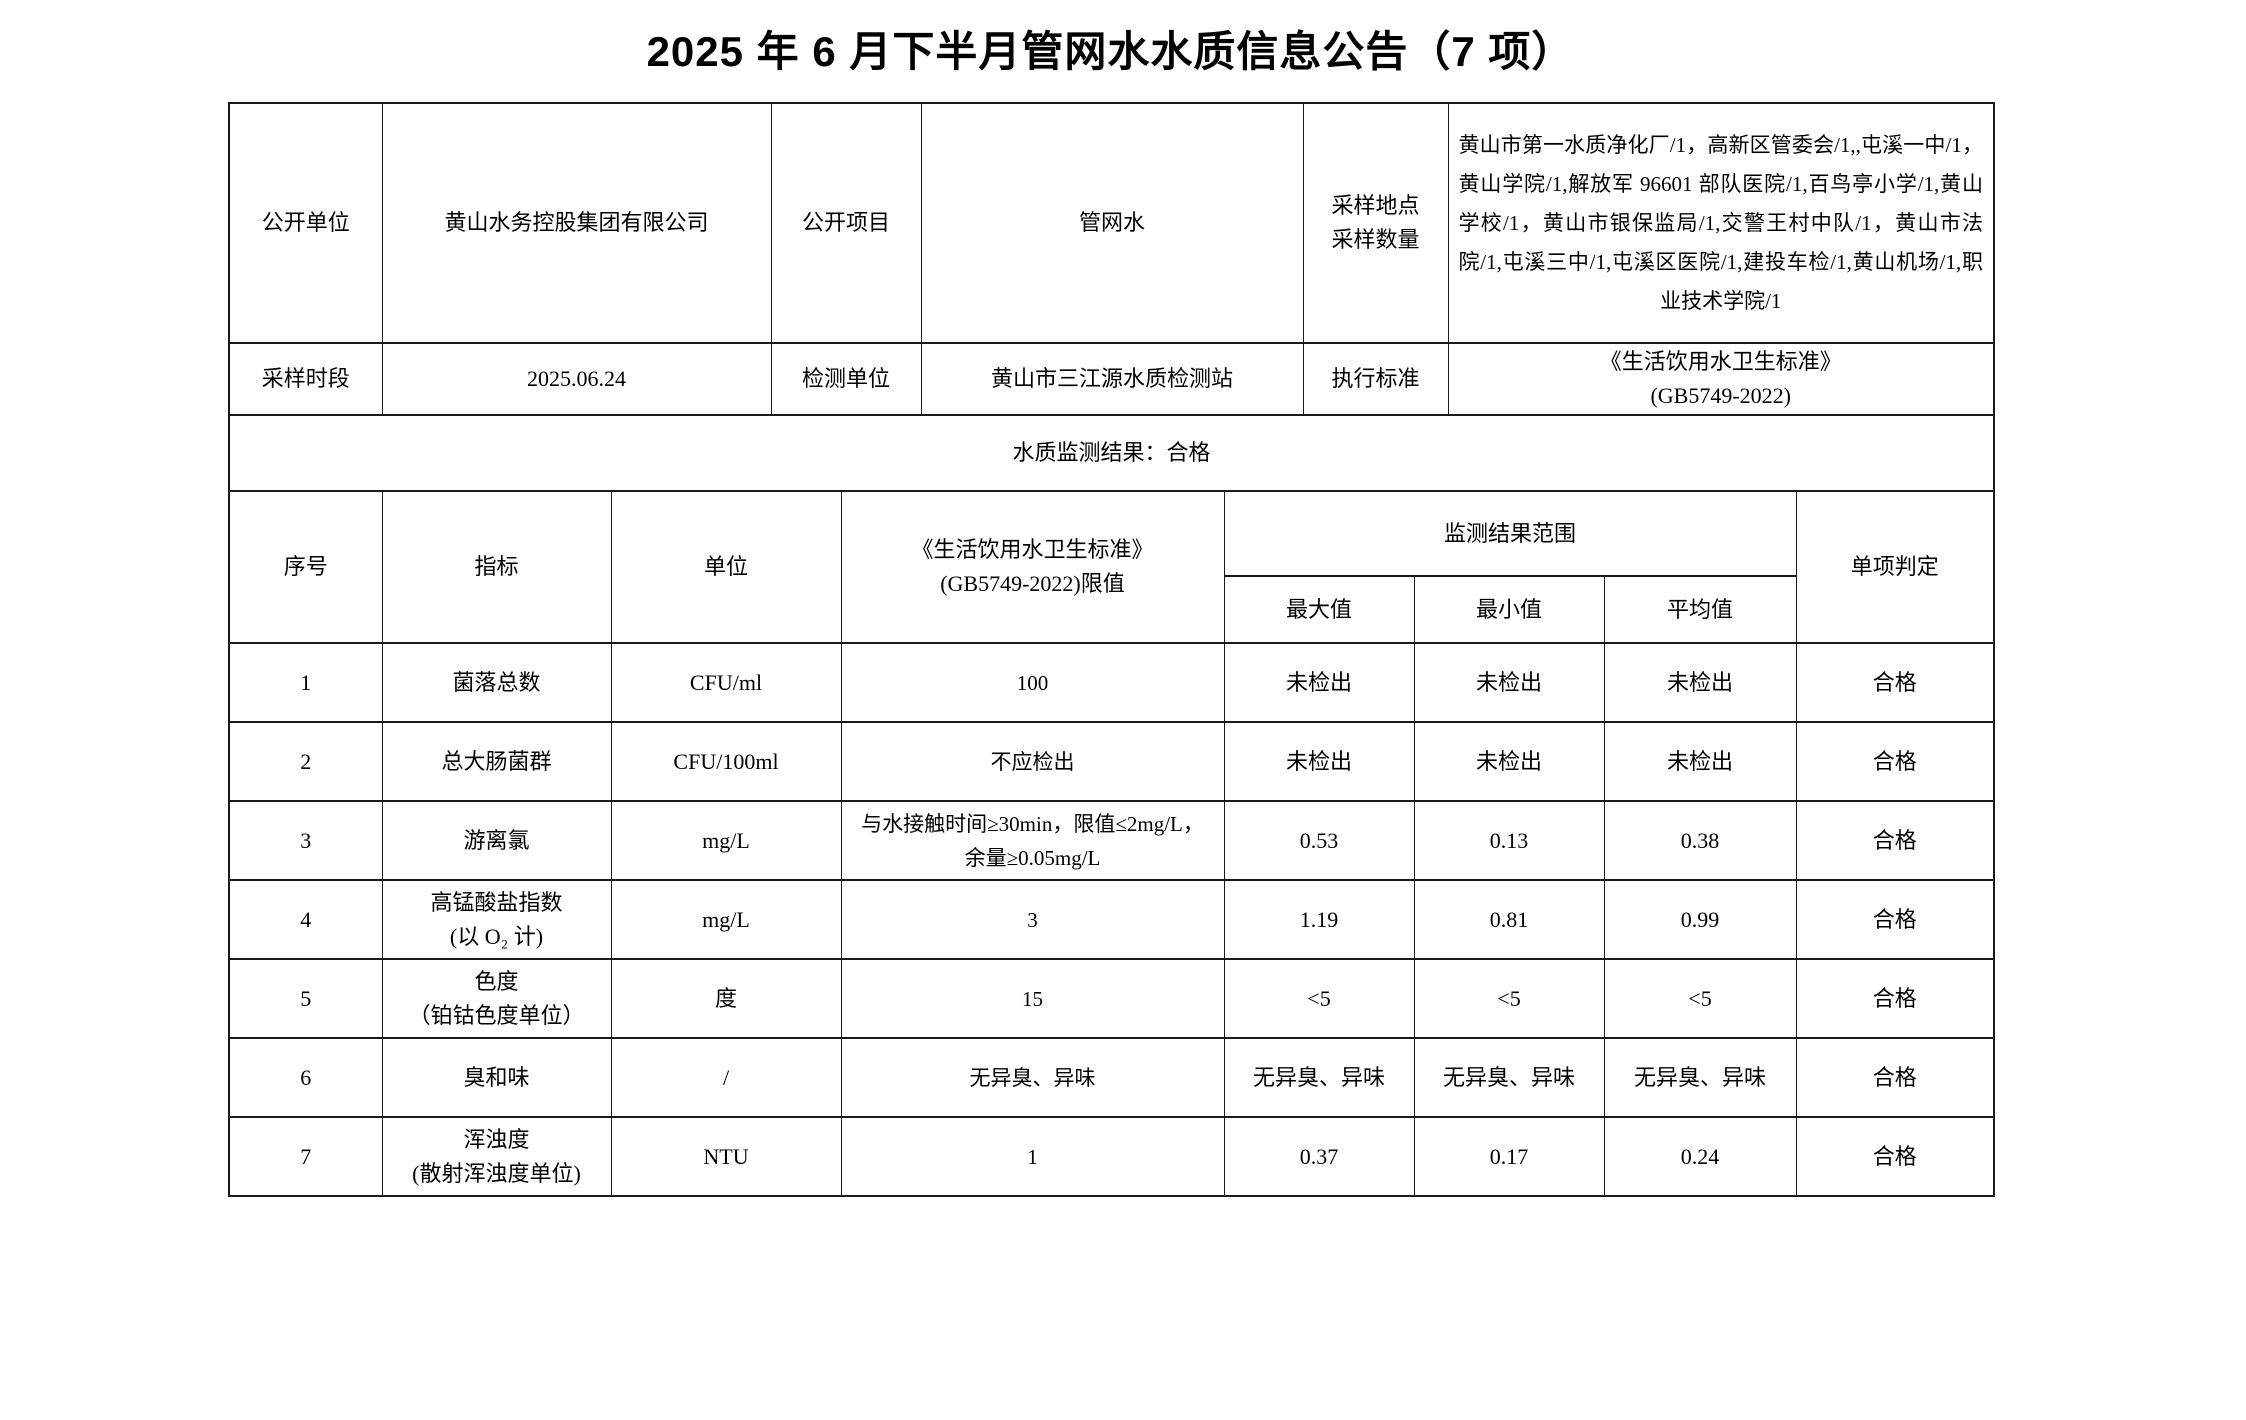 Image resolution: width=2246 pixels, height=1420 pixels. Describe the element at coordinates (726, 682) in the screenshot. I see `cell-unit: CFU/ml` at that location.